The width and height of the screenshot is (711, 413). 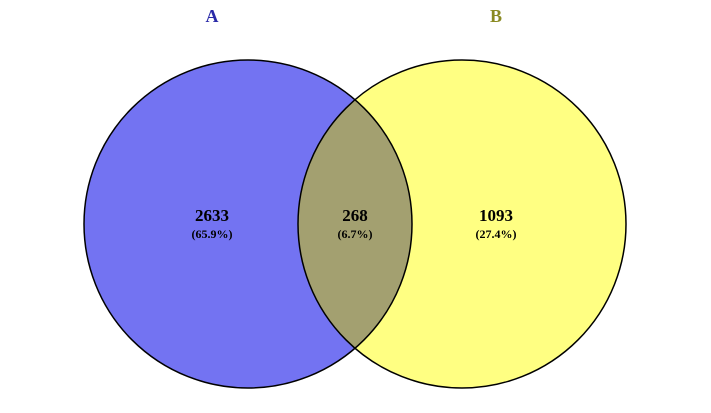 What do you see at coordinates (212, 215) in the screenshot?
I see `region-count: 2633` at bounding box center [212, 215].